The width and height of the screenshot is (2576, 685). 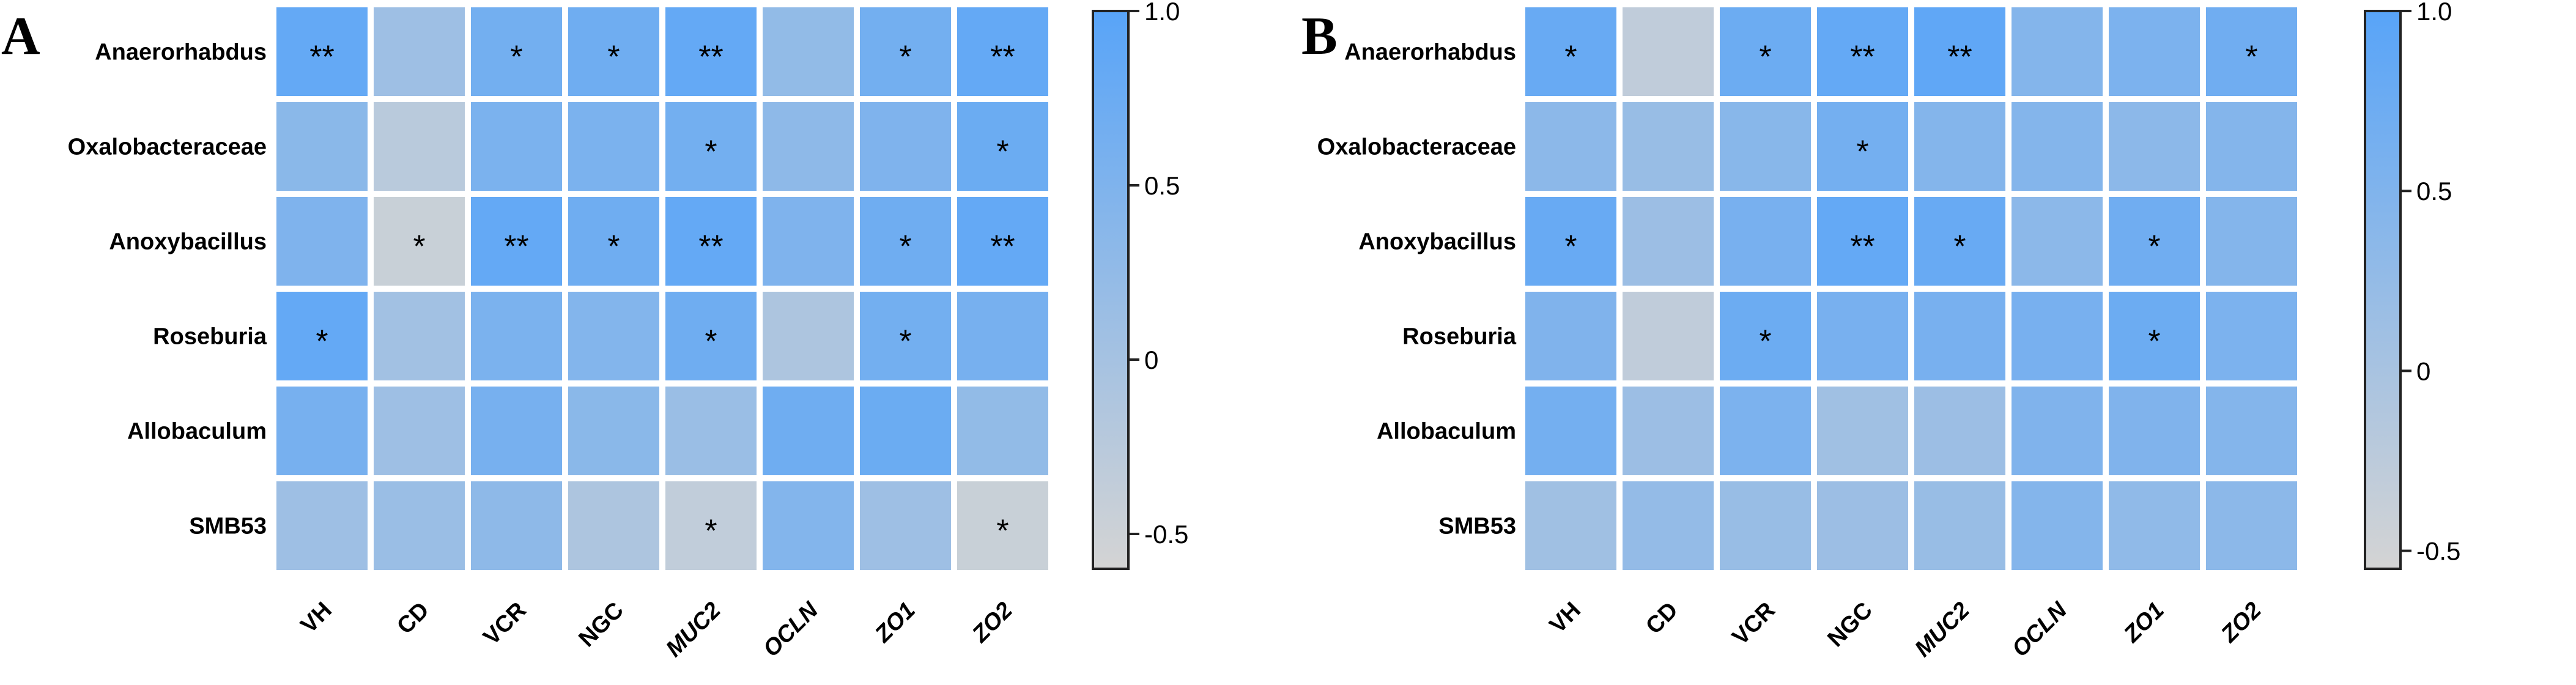 I want to click on column-label: VH, so click(x=1565, y=619).